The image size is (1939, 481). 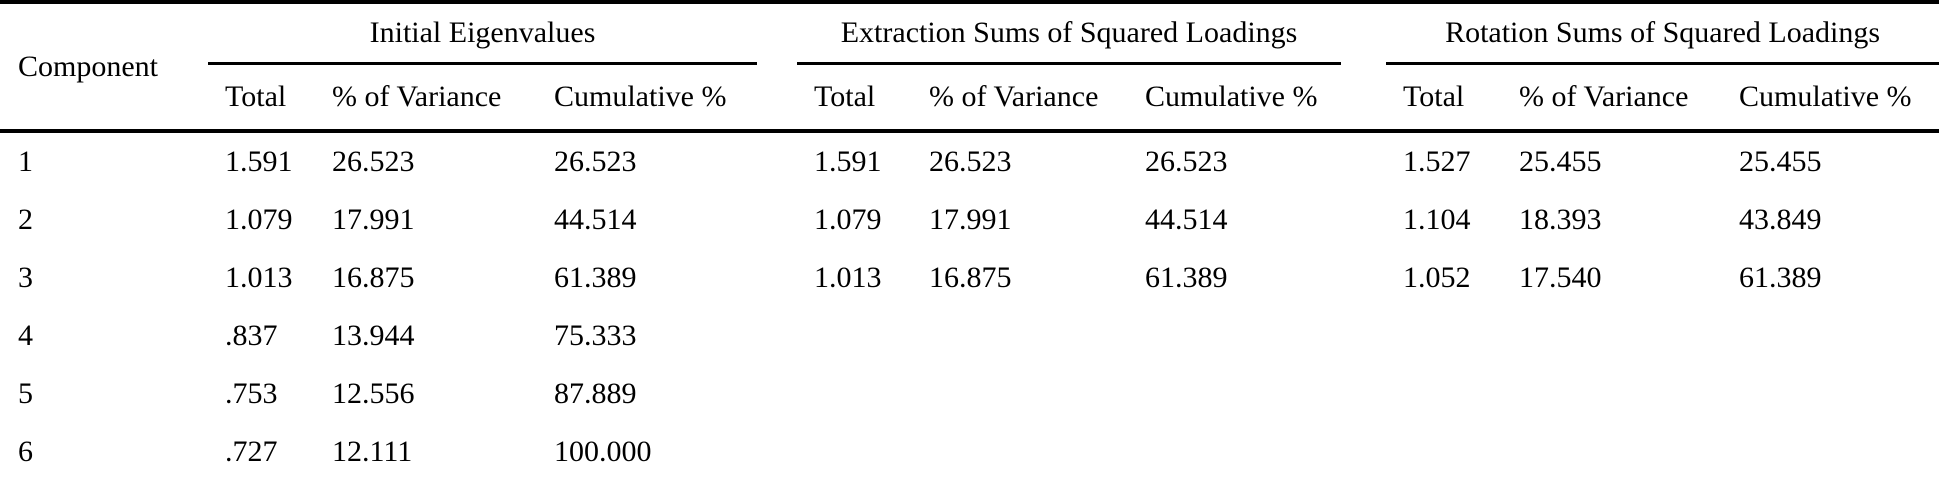 What do you see at coordinates (25, 451) in the screenshot?
I see `component-cell: 6` at bounding box center [25, 451].